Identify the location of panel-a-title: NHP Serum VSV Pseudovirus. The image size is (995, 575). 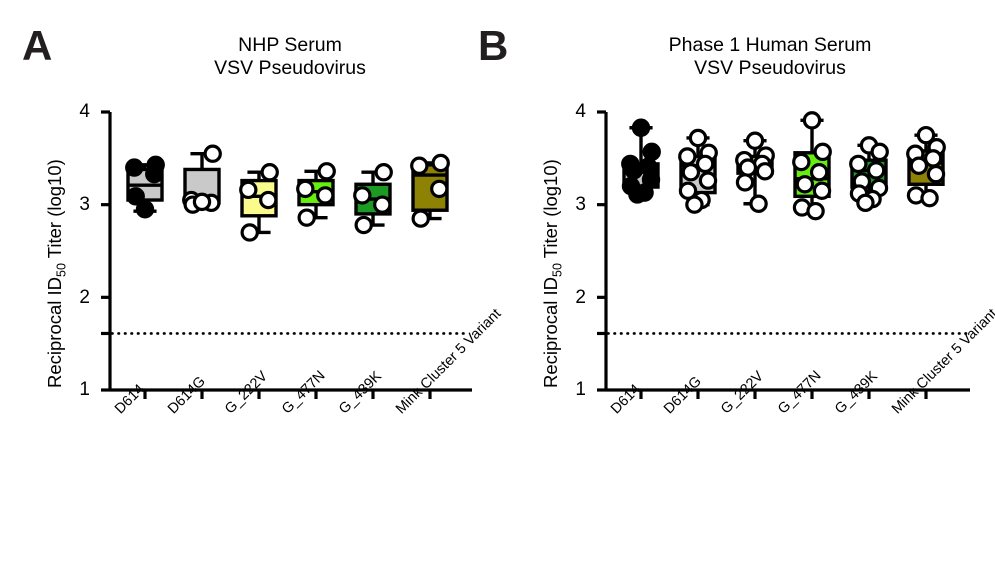
(290, 57).